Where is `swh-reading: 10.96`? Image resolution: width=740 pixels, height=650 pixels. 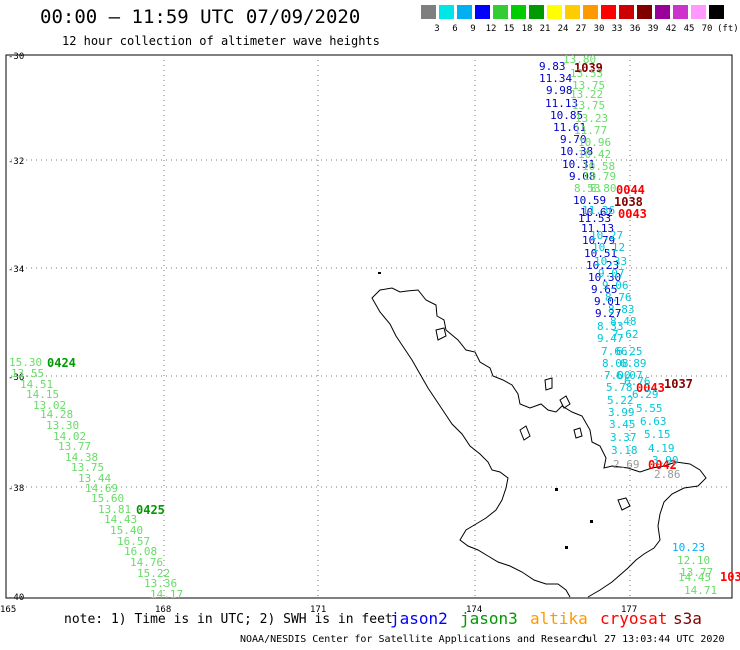
swh-reading: 10.96 is located at coordinates (594, 142).